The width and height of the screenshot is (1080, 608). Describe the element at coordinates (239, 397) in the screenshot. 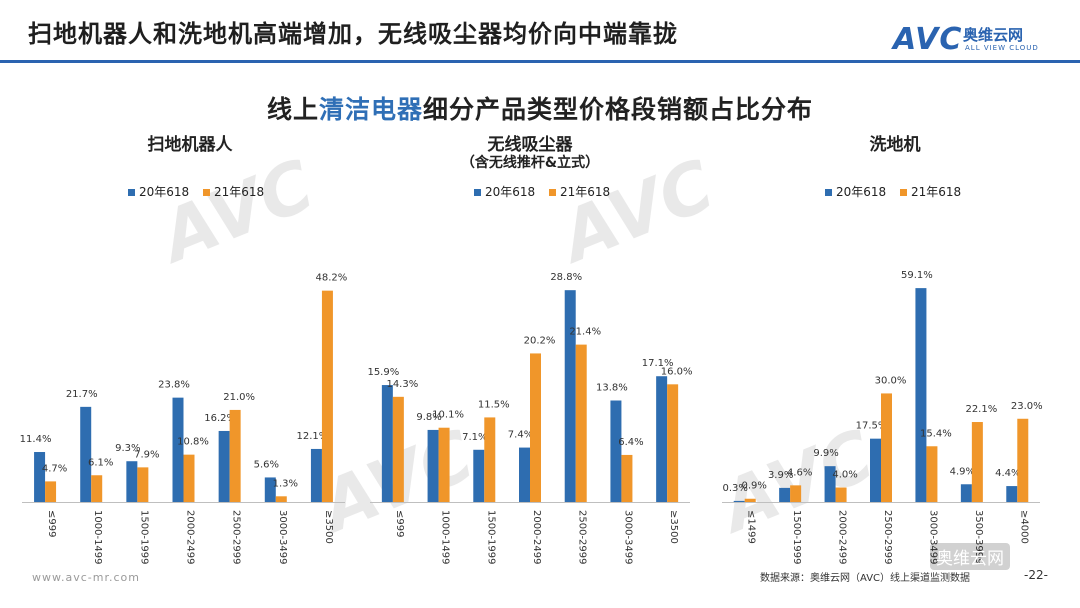

I see `data-label: 21.0%` at that location.